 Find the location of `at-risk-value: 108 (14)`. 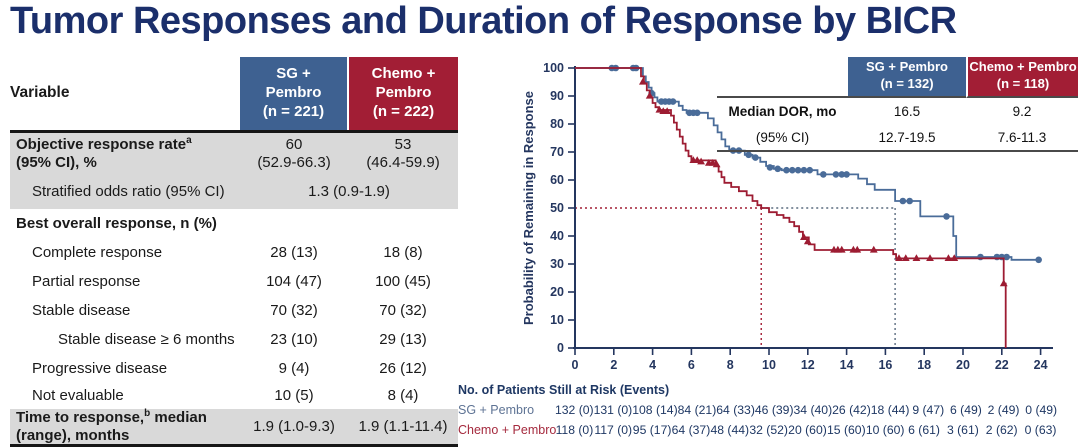

at-risk-value: 108 (14) is located at coordinates (655, 410).